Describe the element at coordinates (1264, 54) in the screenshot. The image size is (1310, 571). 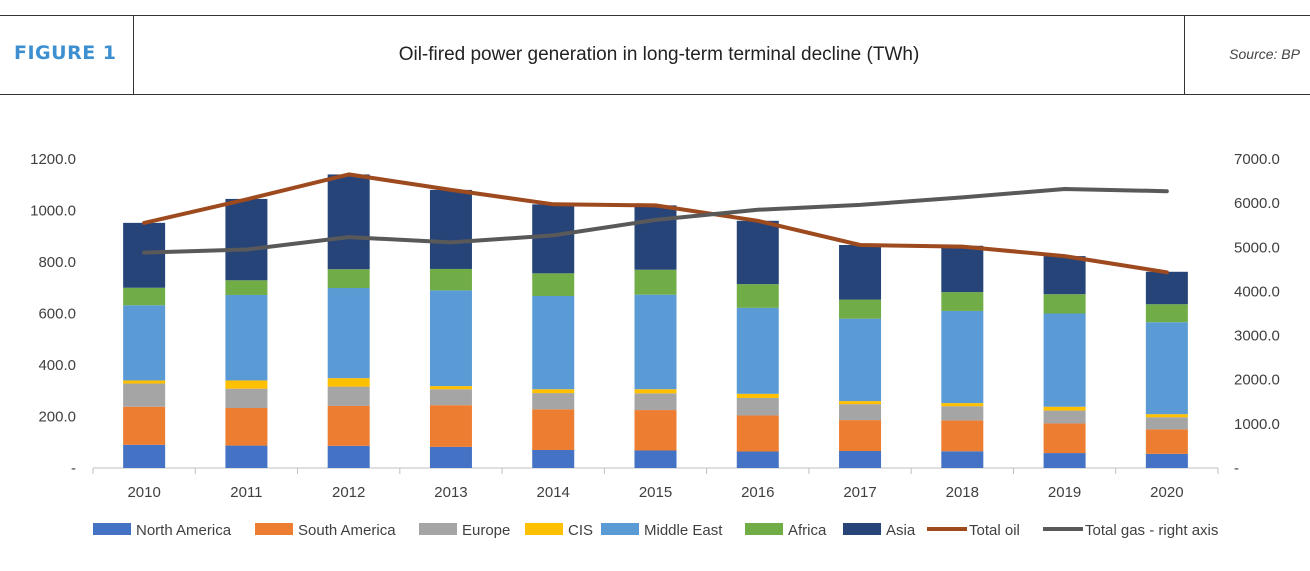
I see `source-note: Source: BP` at that location.